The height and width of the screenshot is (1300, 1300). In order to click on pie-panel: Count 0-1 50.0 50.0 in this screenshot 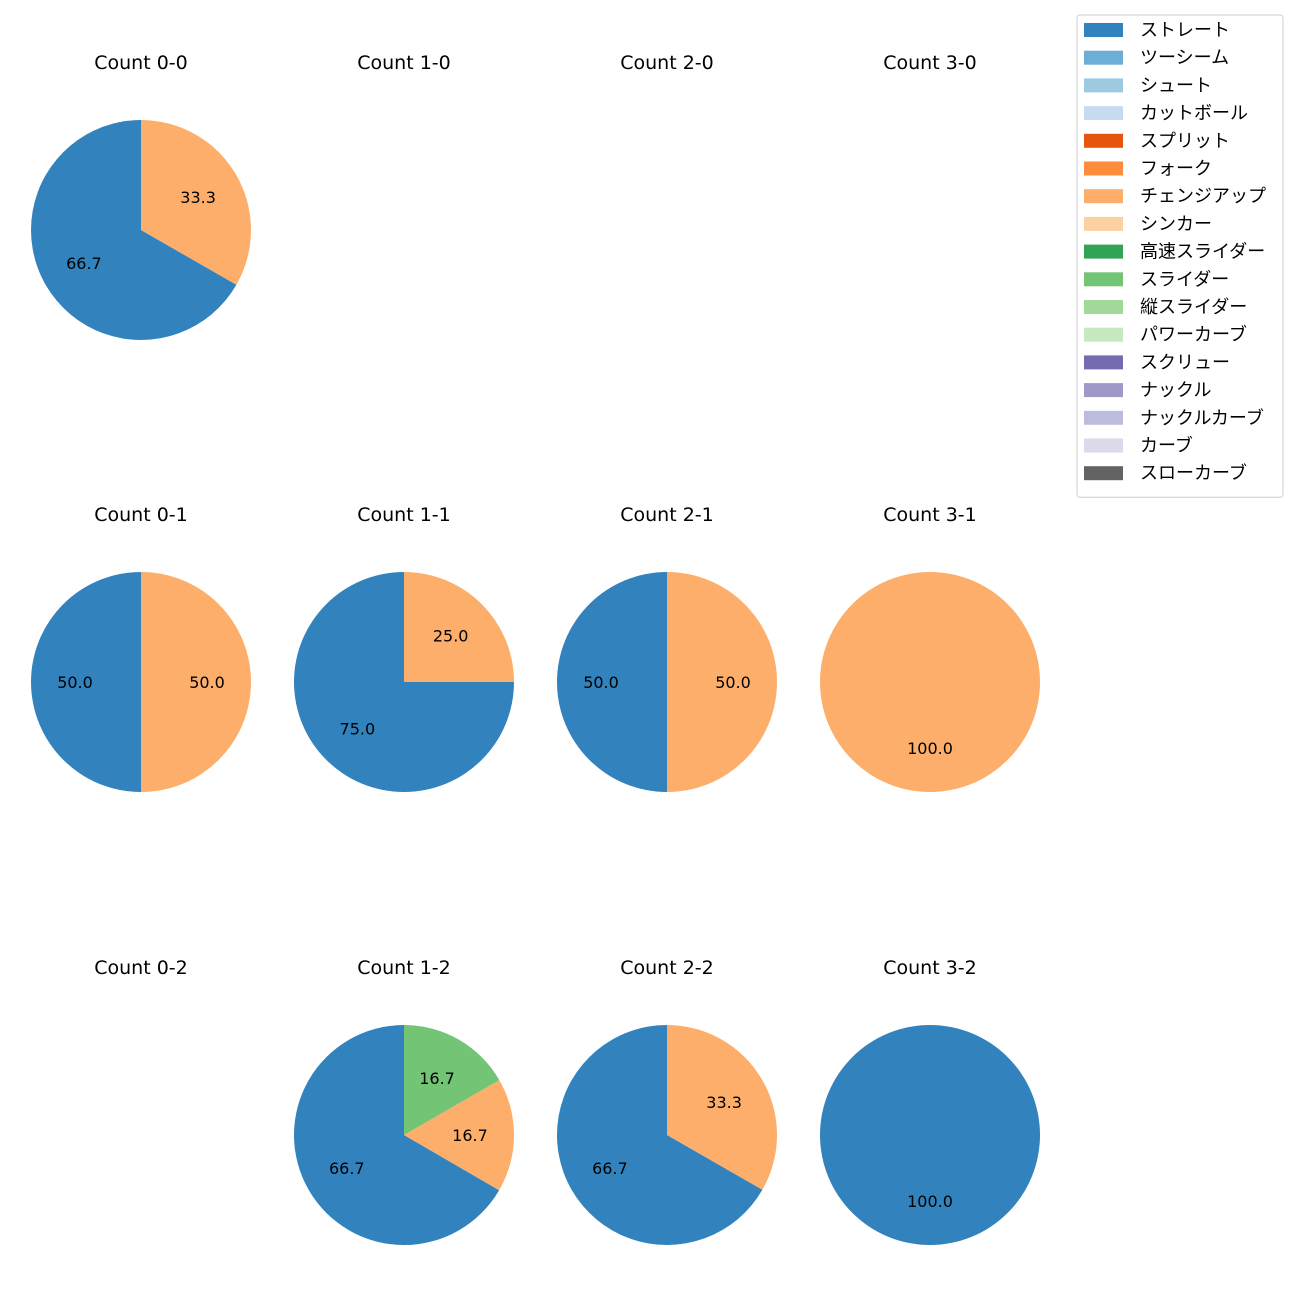, I will do `click(141, 648)`.